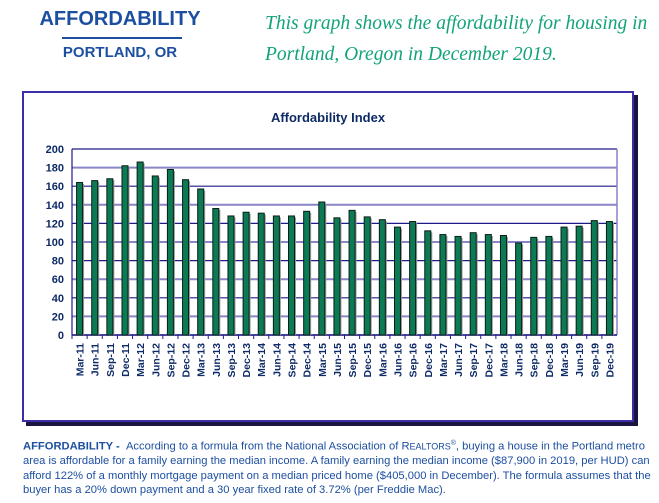 This screenshot has width=659, height=503. Describe the element at coordinates (55, 224) in the screenshot. I see `y-tick-label: 120` at that location.